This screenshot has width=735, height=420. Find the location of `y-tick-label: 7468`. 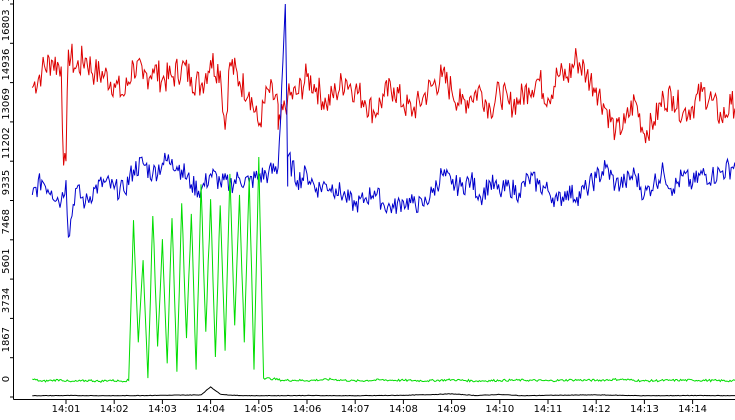

y-tick-label: 7468 is located at coordinates (6, 221).